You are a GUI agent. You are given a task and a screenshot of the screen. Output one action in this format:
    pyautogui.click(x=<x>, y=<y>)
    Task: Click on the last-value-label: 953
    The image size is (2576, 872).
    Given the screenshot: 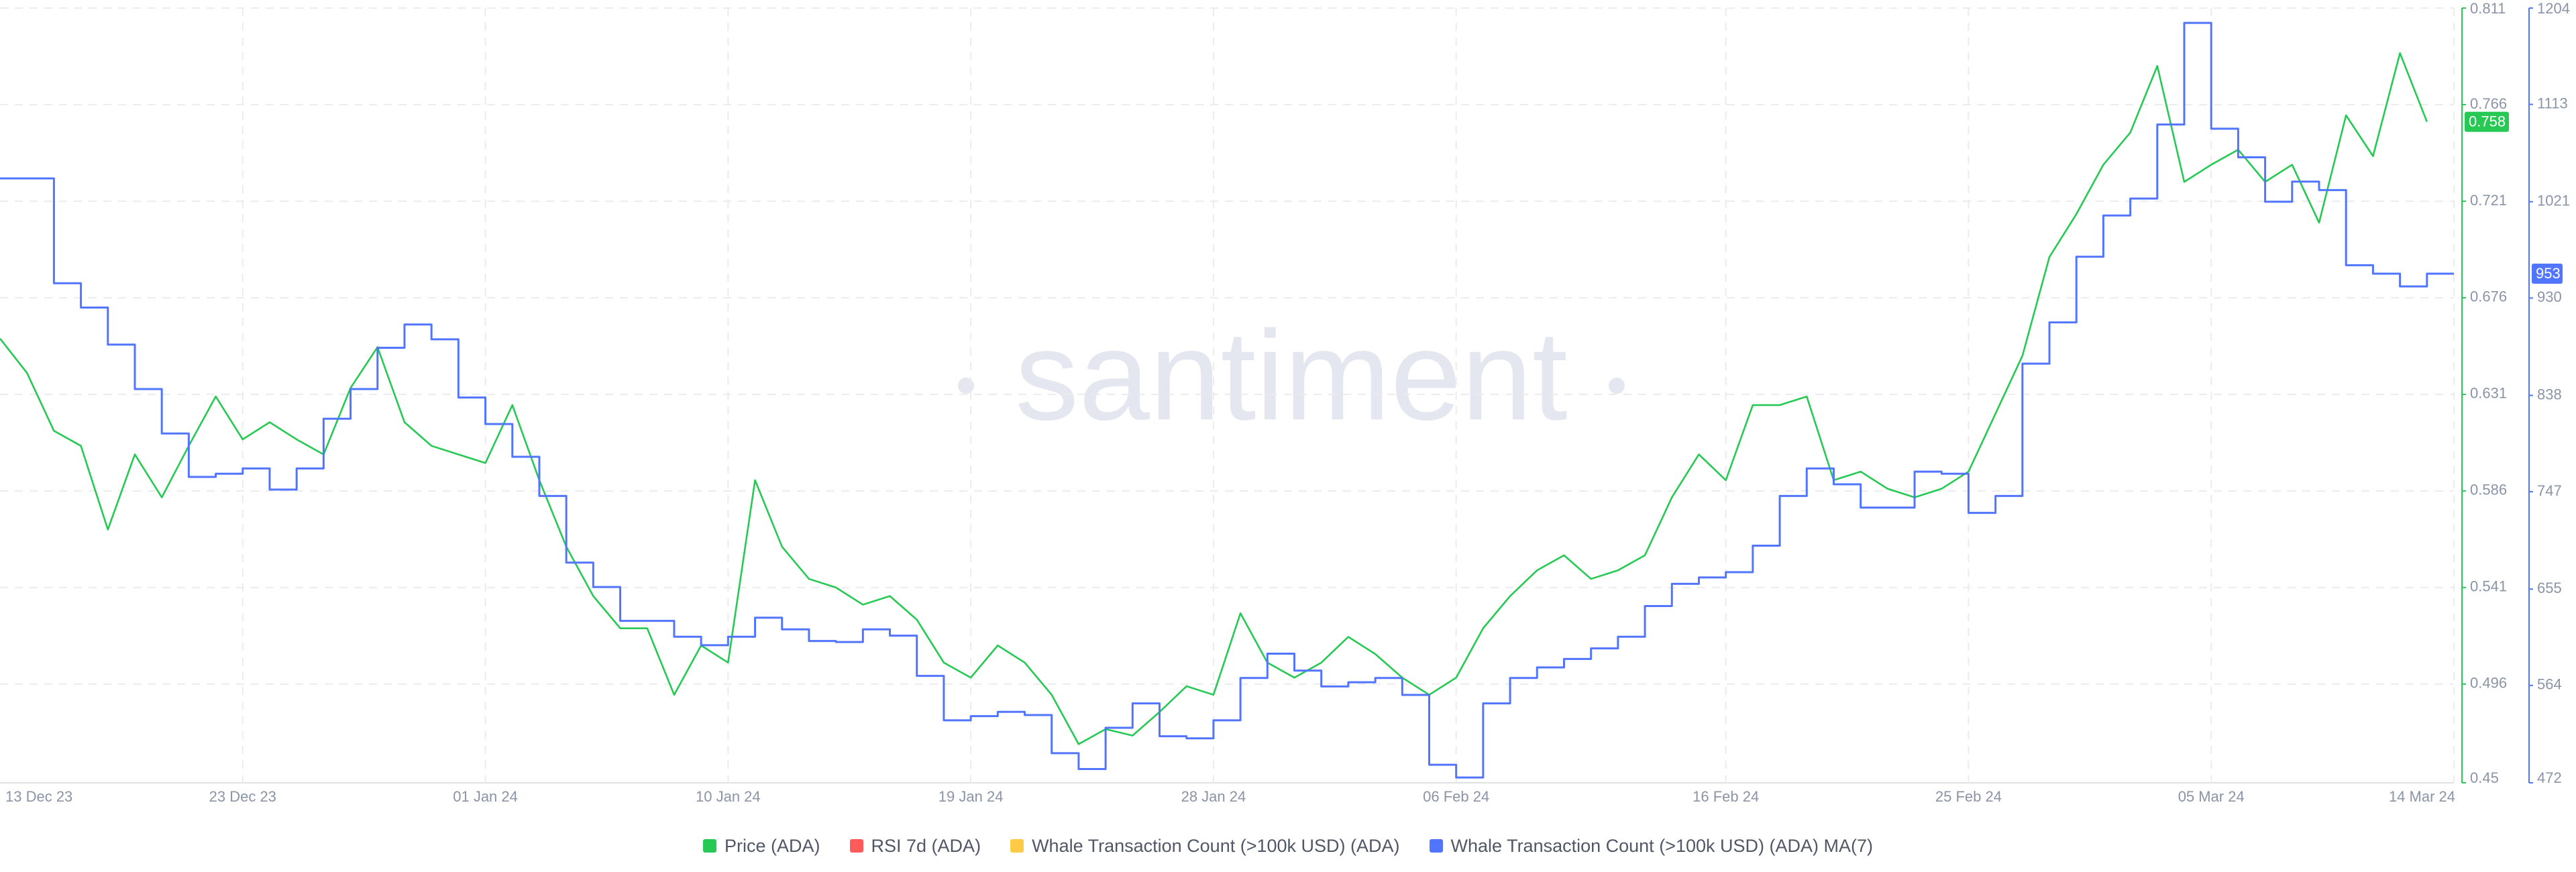 What is the action you would take?
    pyautogui.click(x=2548, y=273)
    